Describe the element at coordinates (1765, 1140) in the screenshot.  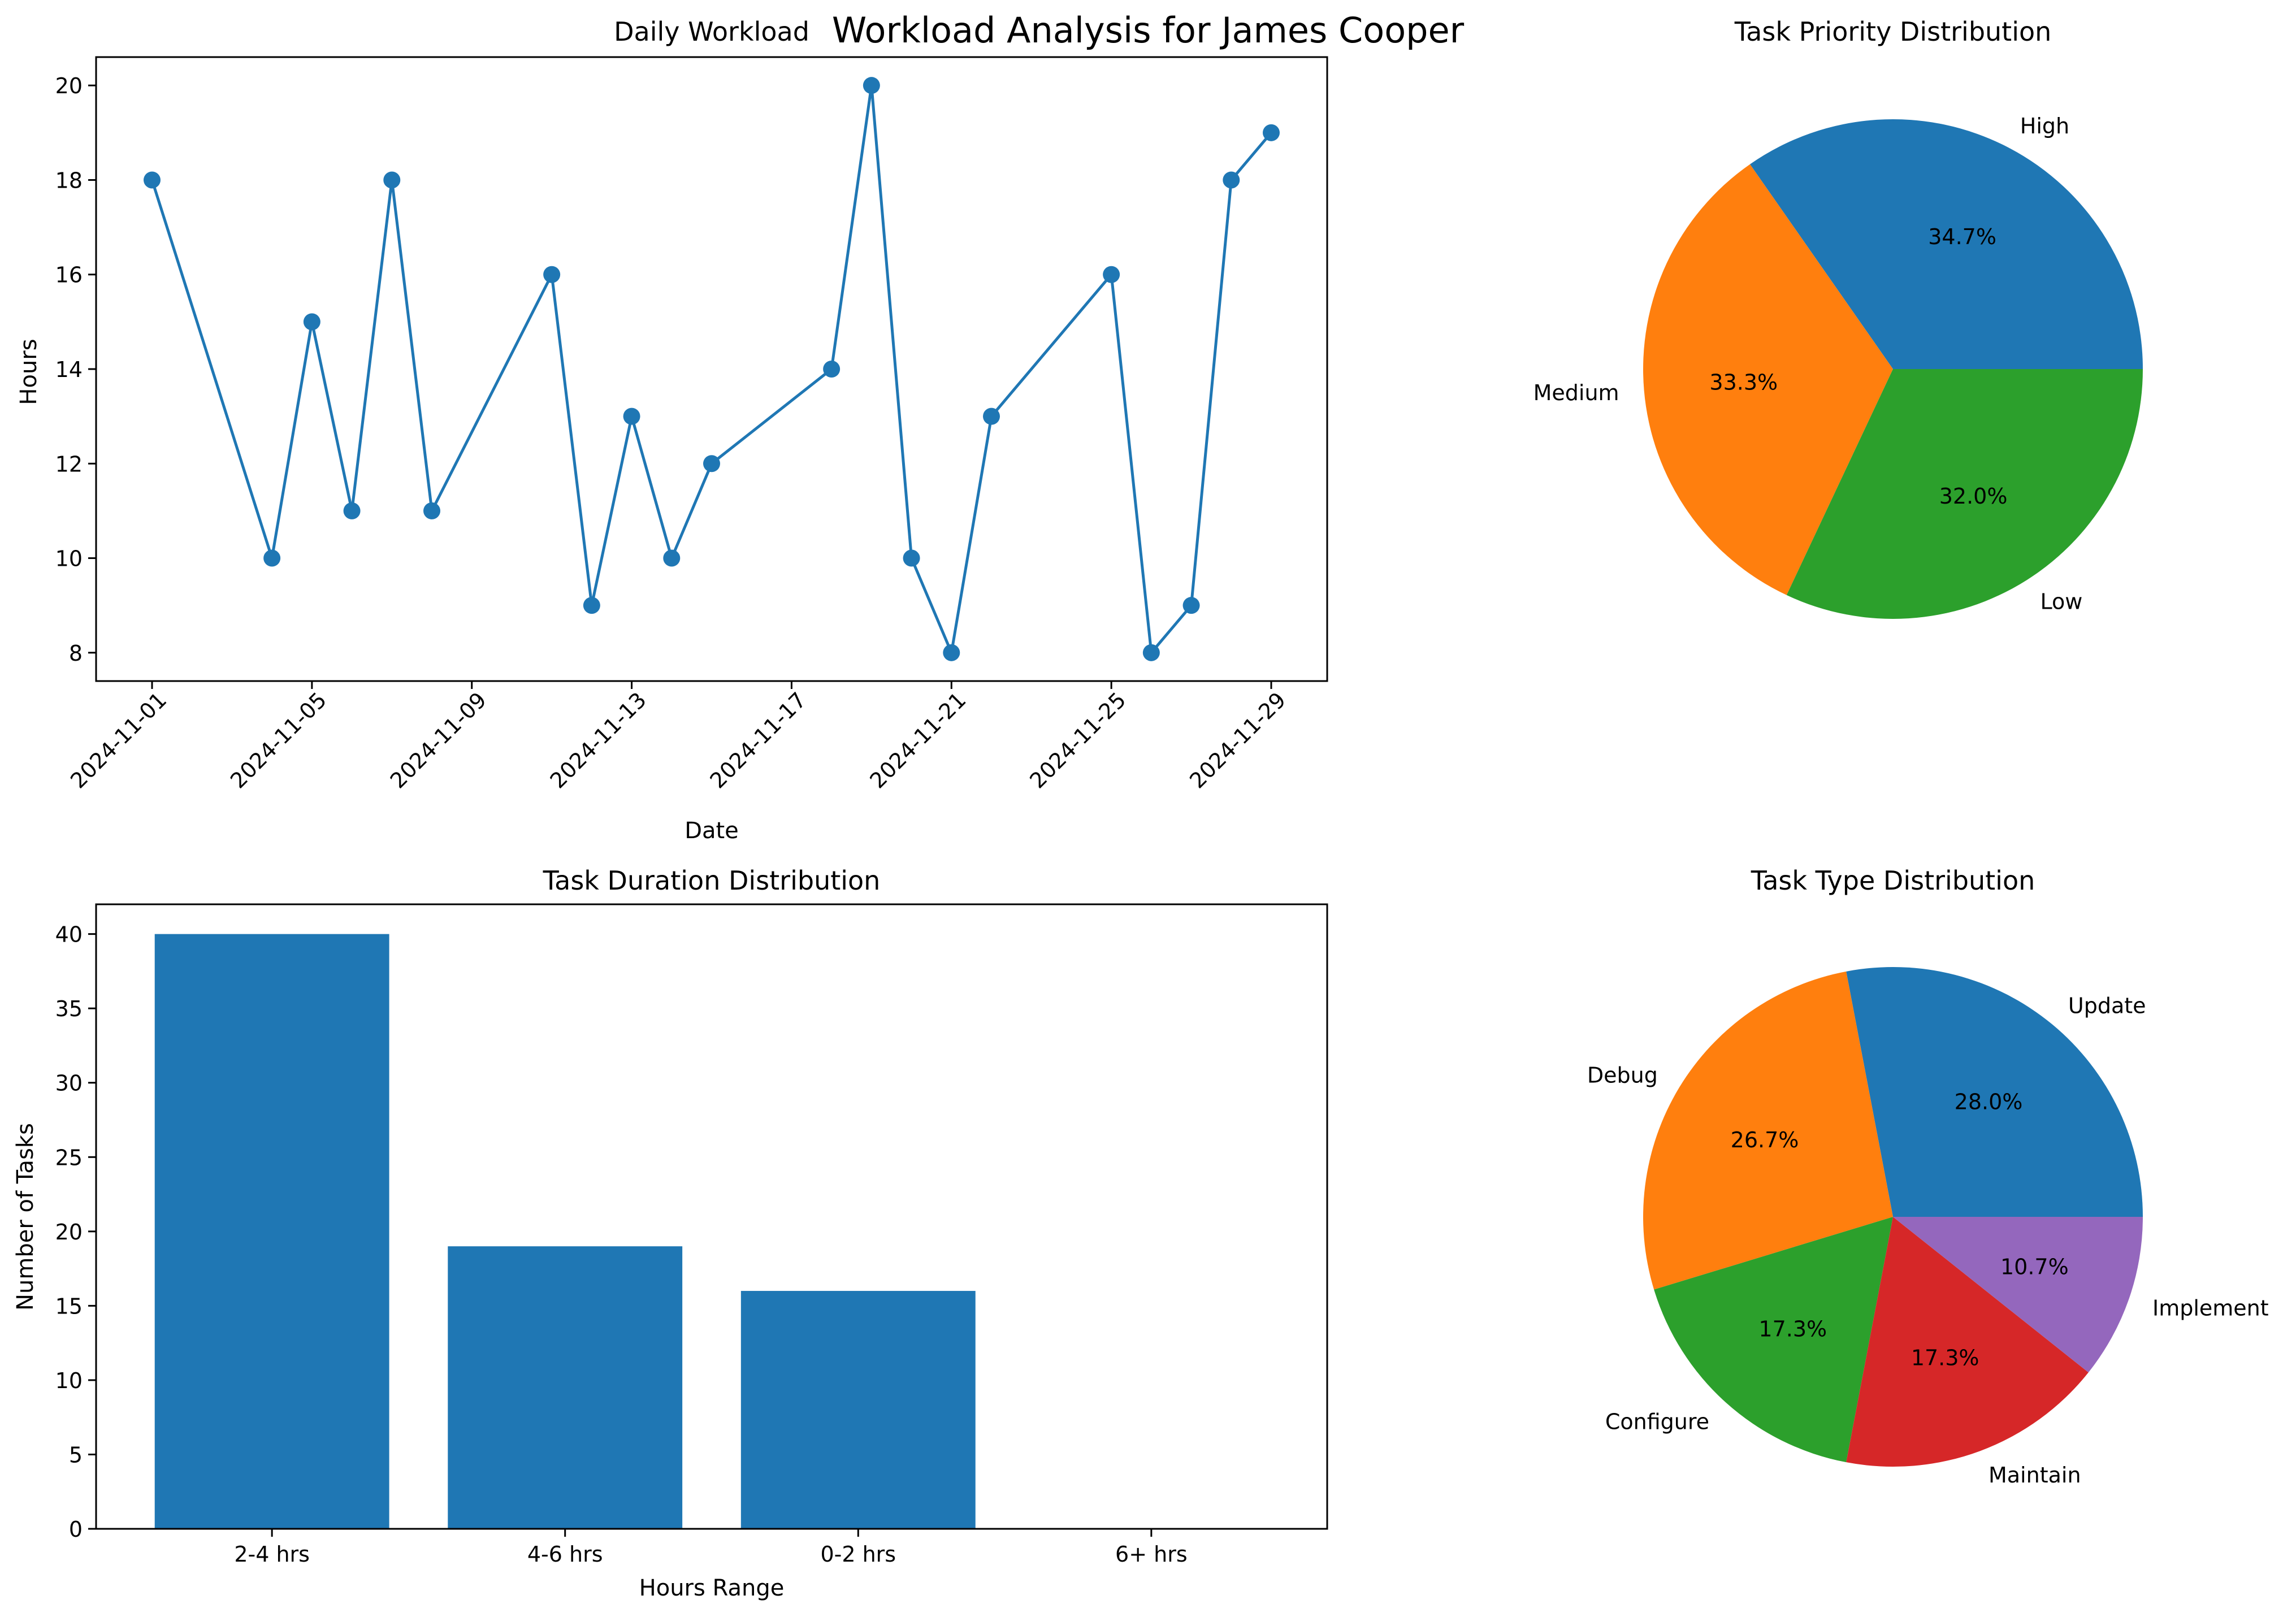
I see `task-type-percent-label: 26.7%` at that location.